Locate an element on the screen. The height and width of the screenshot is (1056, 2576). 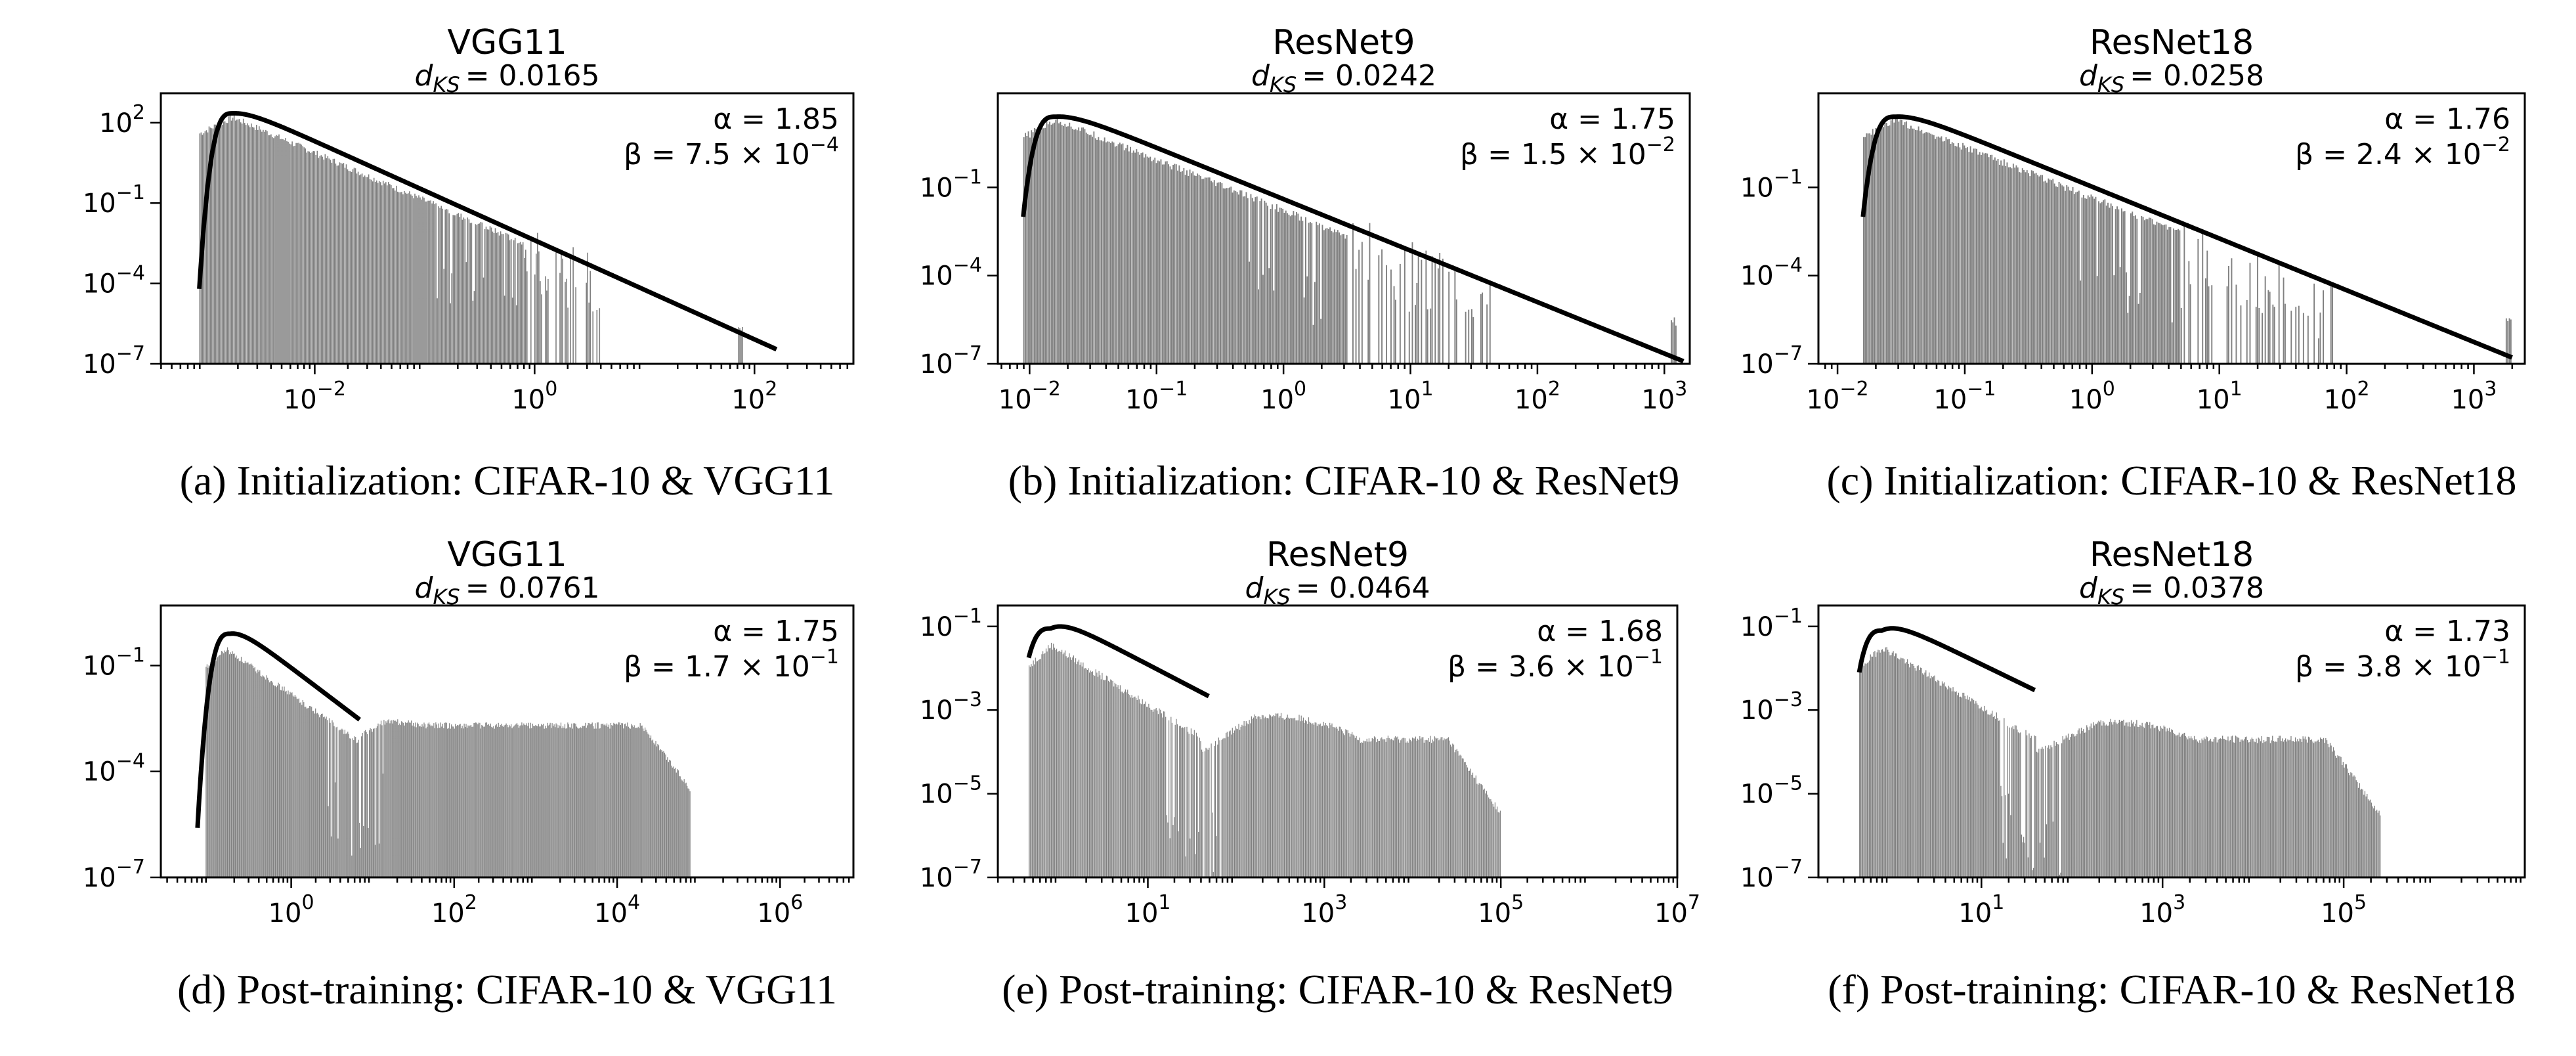
dks-value: = 0.0378 is located at coordinates (2197, 588).